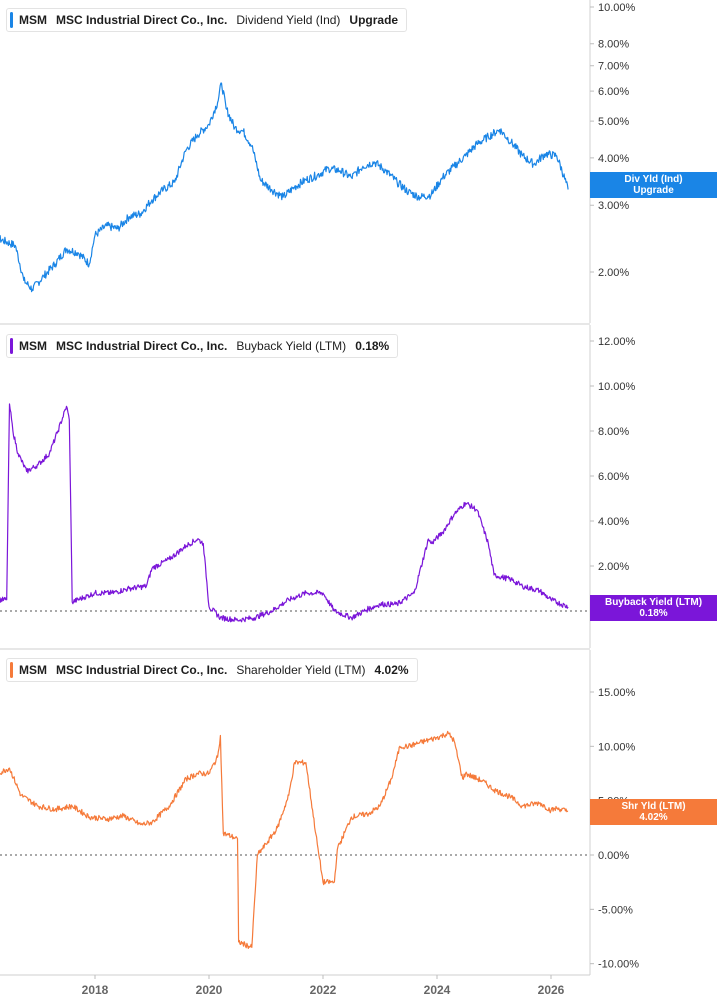 Image resolution: width=717 pixels, height=1005 pixels. Describe the element at coordinates (653, 613) in the screenshot. I see `flag-value: 0.18%` at that location.